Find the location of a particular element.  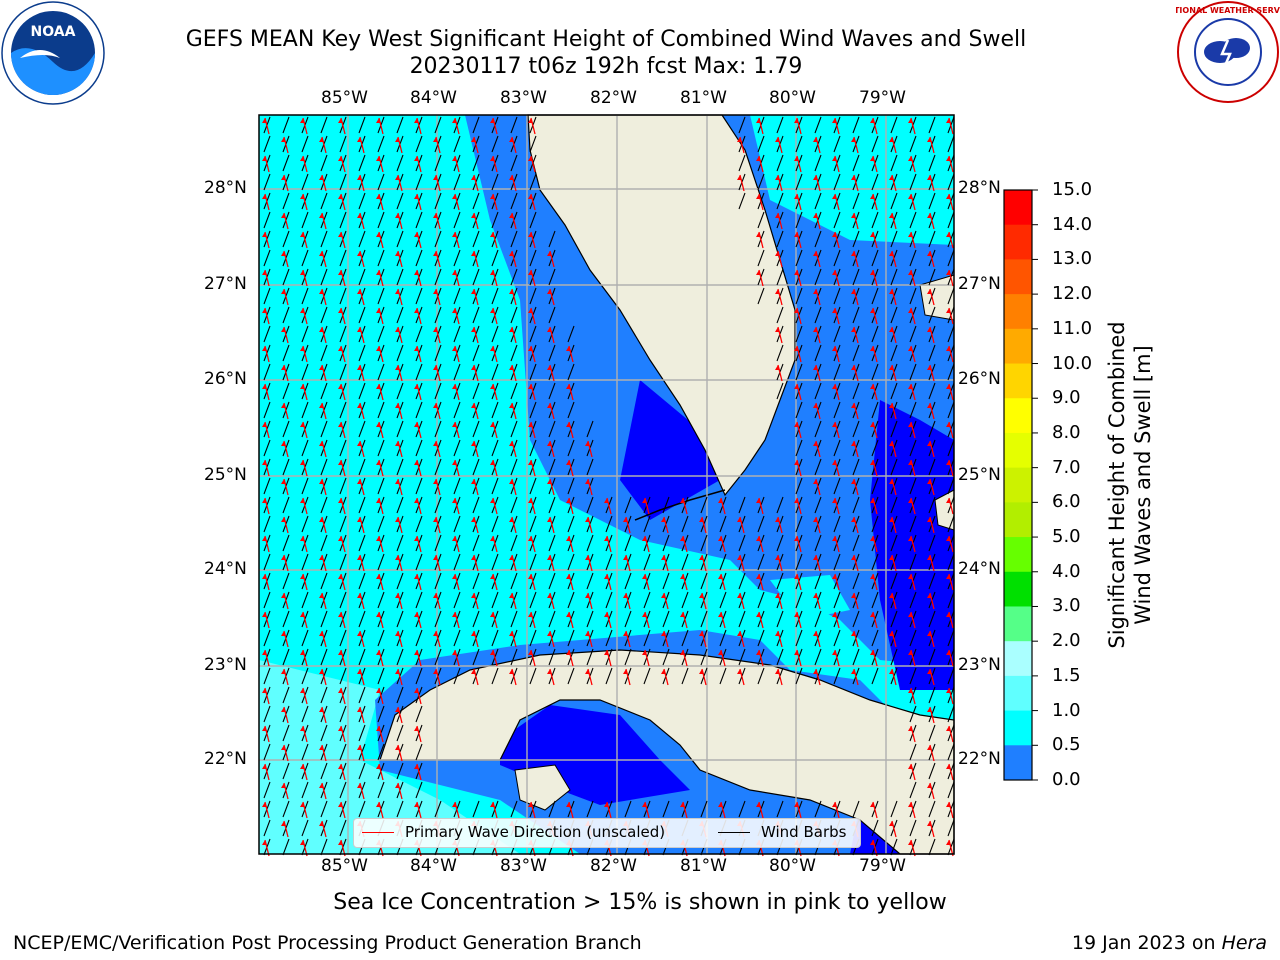

chart-subtitle: 20230117 t06z 192h fcst Max: 1.79 is located at coordinates (606, 66).